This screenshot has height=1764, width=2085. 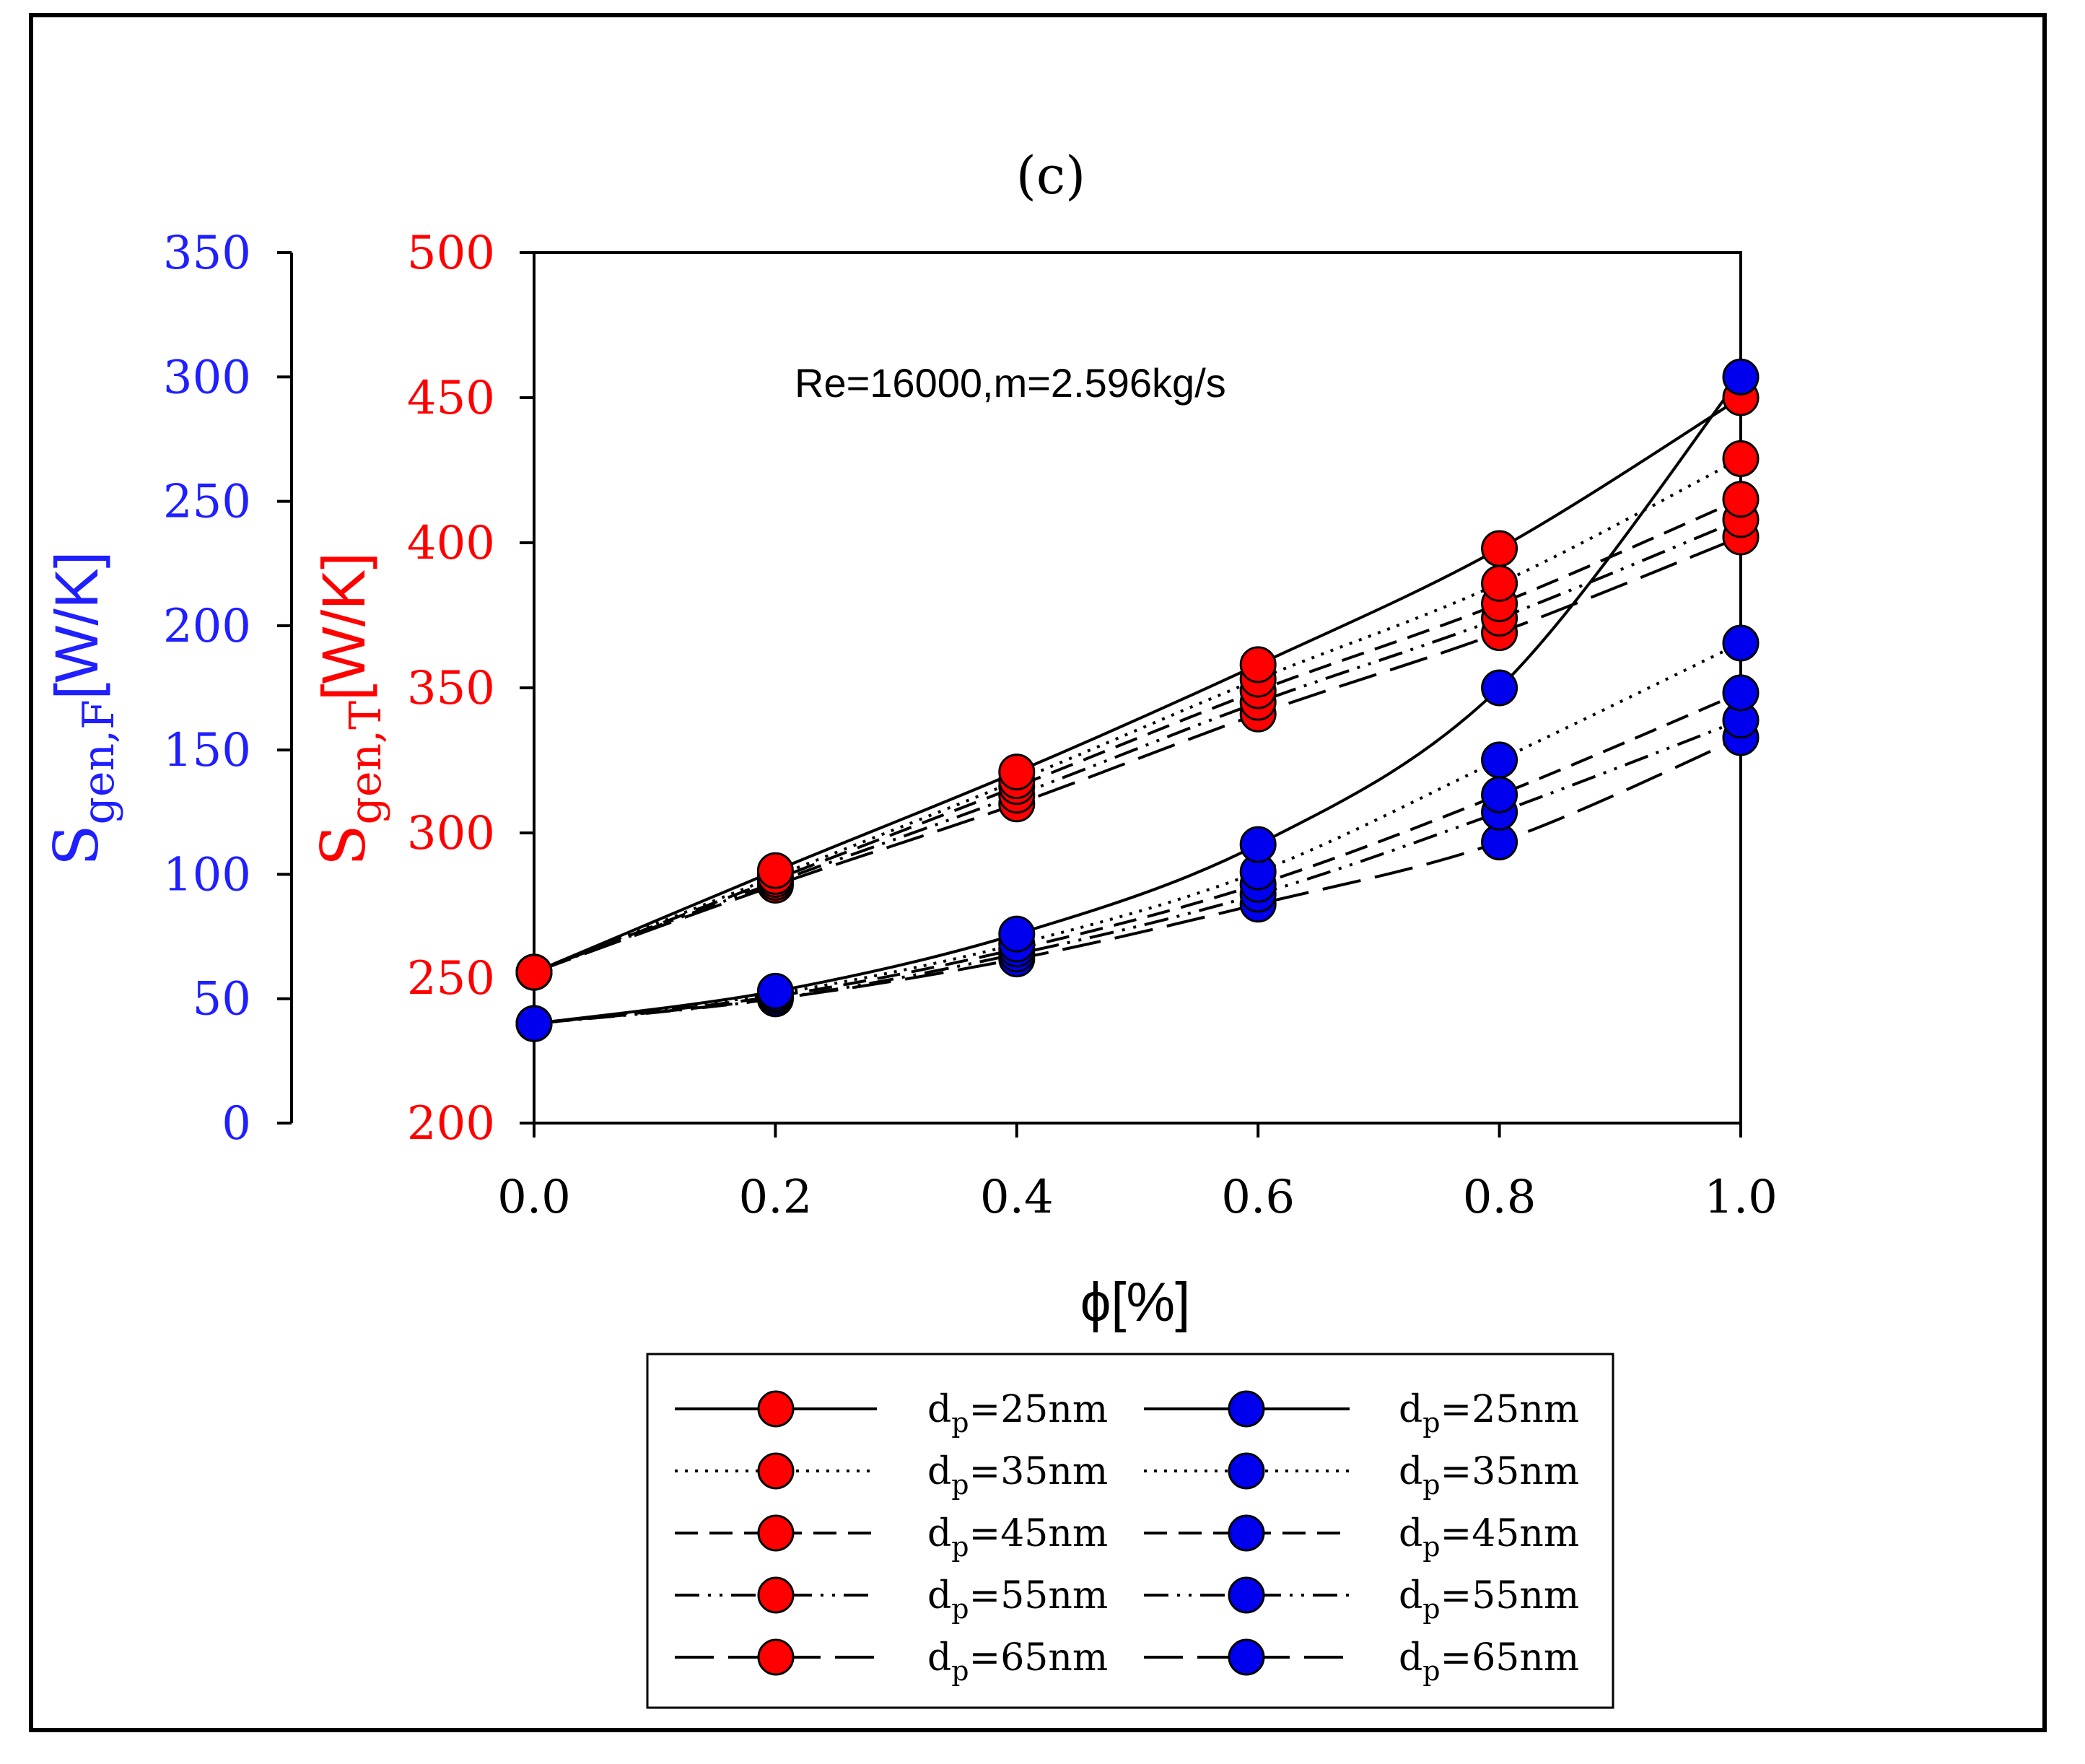 I want to click on left-axis-label-unit: [W/K], so click(x=76, y=625).